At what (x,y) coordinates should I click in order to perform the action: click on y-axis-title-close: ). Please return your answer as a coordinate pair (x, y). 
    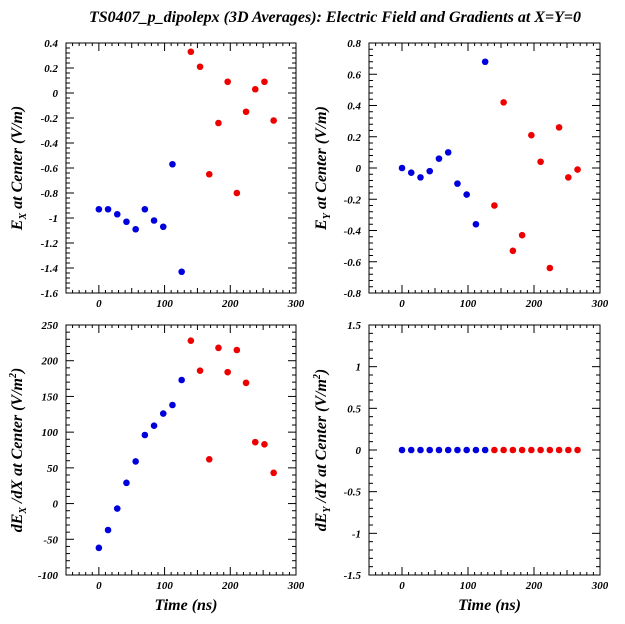
    Looking at the image, I should click on (321, 372).